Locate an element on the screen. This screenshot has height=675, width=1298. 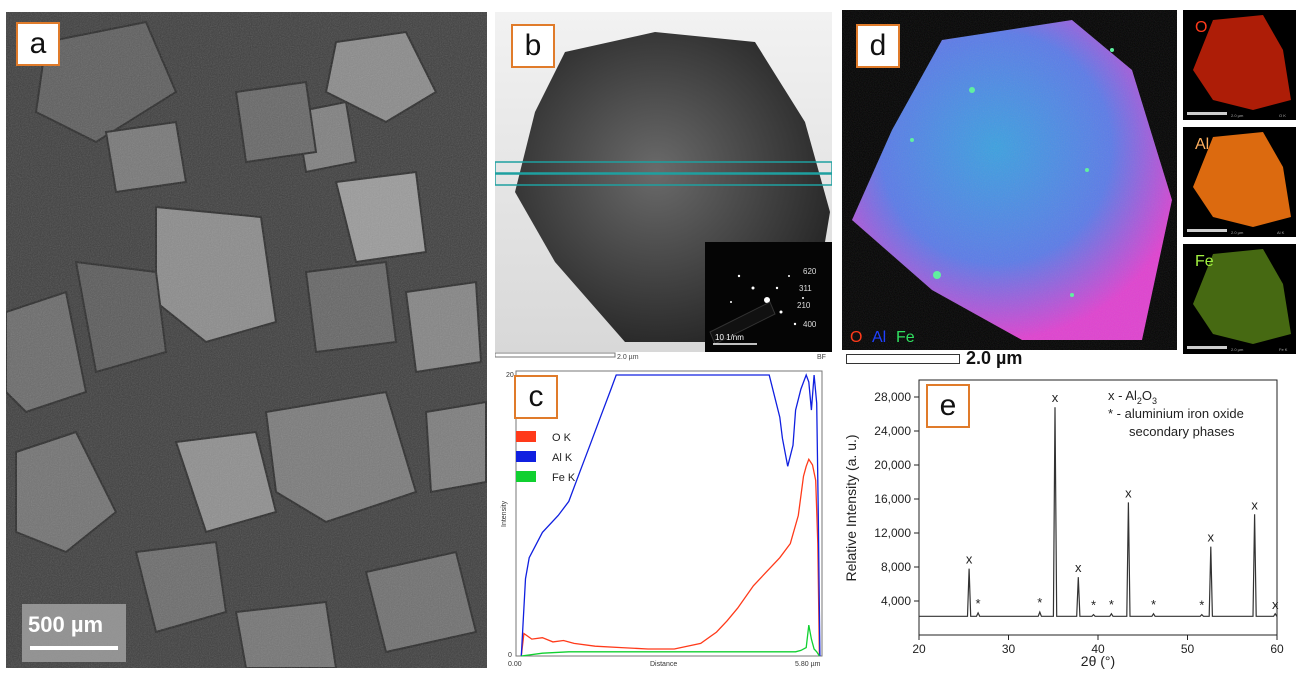
map-al-scale: 2.0 µm is located at coordinates (1237, 232).